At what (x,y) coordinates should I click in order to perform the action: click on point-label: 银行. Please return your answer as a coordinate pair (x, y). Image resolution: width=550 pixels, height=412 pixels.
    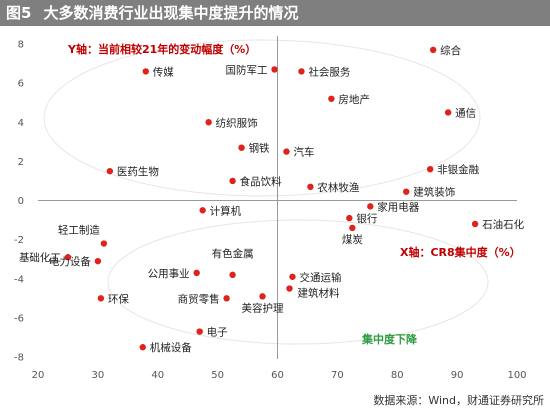
    Looking at the image, I should click on (366, 218).